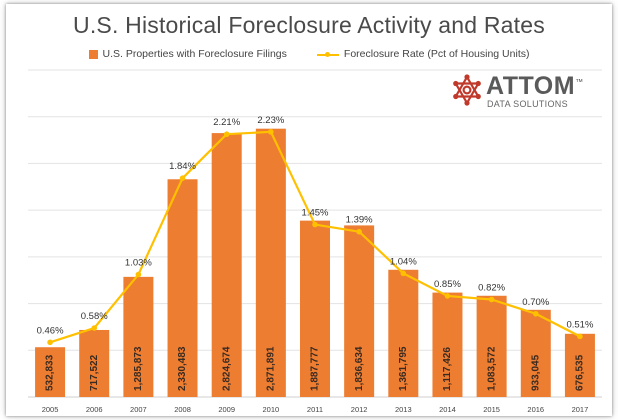  Describe the element at coordinates (182, 288) in the screenshot. I see `bar-2008` at that location.